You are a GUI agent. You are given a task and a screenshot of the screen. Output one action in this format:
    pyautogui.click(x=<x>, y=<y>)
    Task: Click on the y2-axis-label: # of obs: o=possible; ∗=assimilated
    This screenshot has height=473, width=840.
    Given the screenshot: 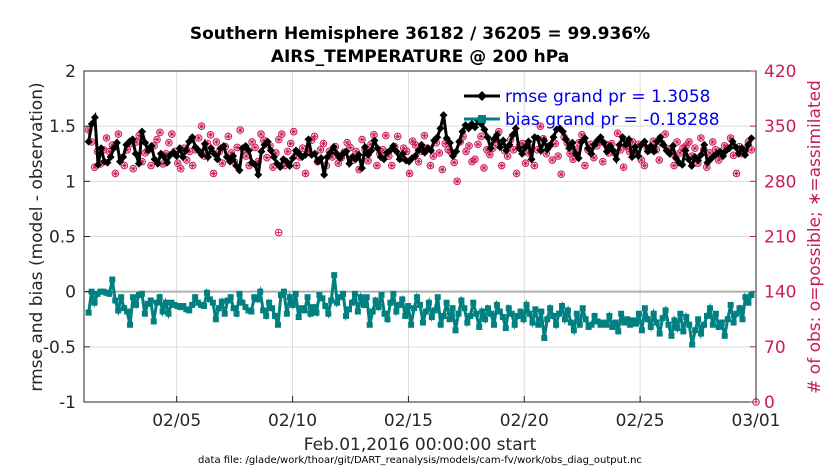 What is the action you would take?
    pyautogui.click(x=815, y=237)
    